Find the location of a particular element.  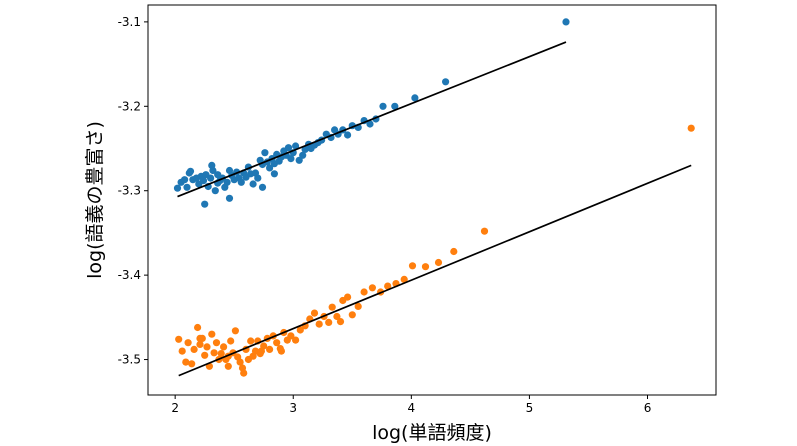

x-tick-label: 5 is located at coordinates (530, 408).